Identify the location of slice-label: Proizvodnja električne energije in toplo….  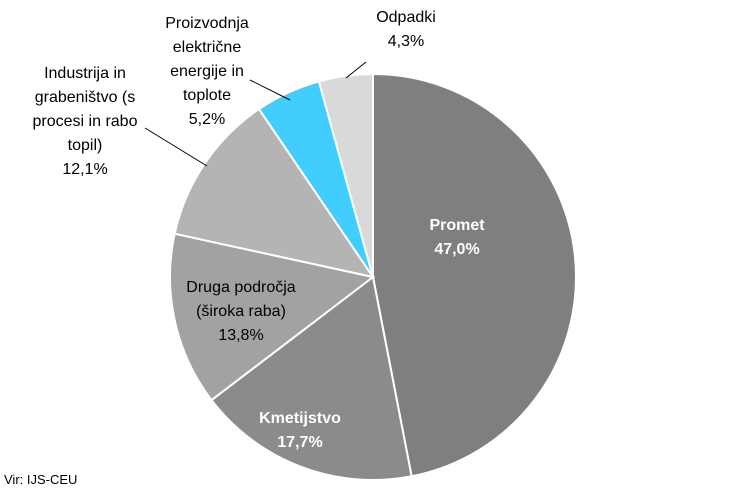
(207, 72).